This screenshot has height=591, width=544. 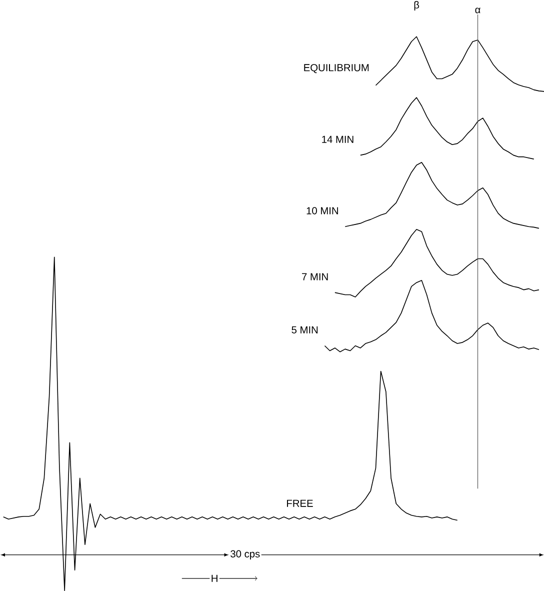 I want to click on series-label: EQUILIBRIUM, so click(x=336, y=69).